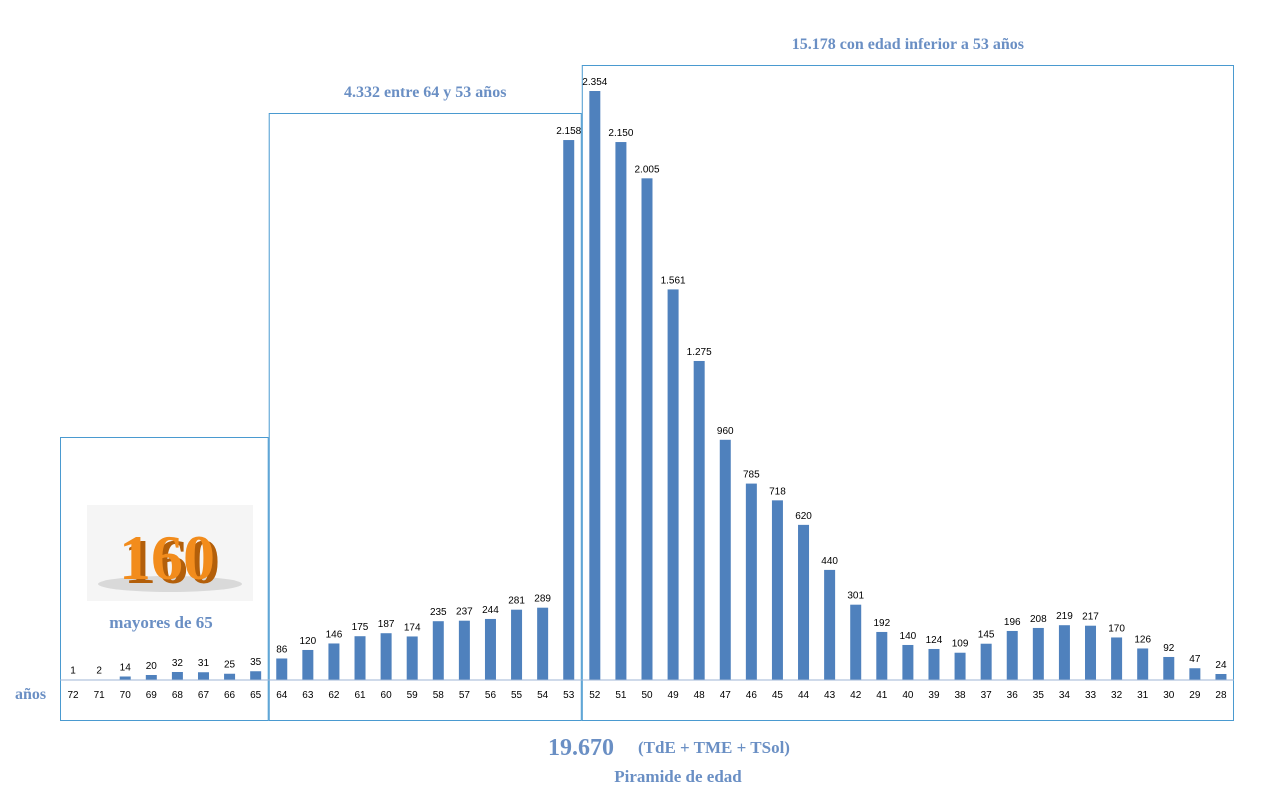  What do you see at coordinates (204, 663) in the screenshot?
I see `value-label-age-67: 31` at bounding box center [204, 663].